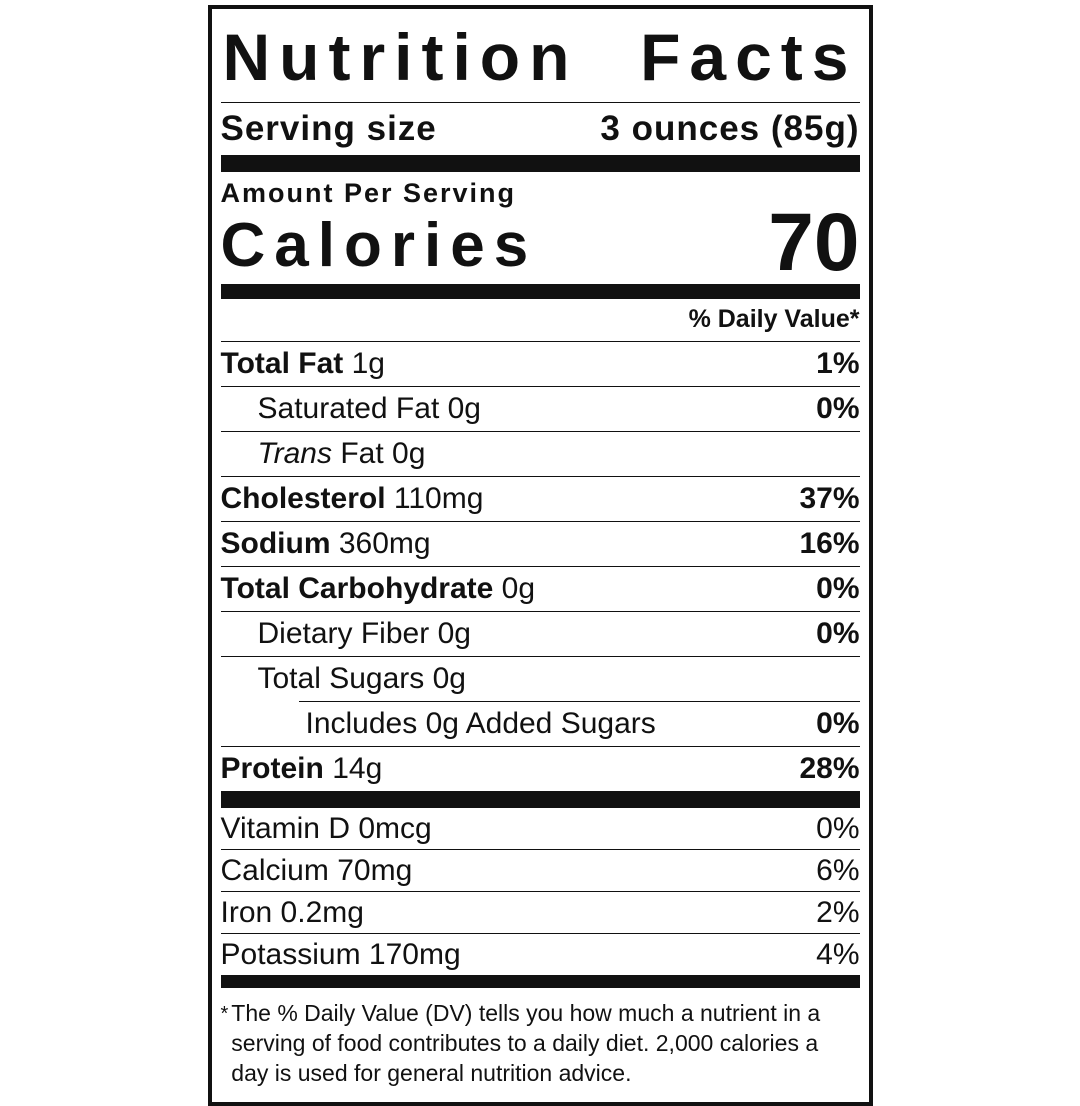 This screenshot has width=1080, height=1106. Describe the element at coordinates (540, 364) in the screenshot. I see `nutrient-row-total-fat: Total Fat 1g 1%` at that location.